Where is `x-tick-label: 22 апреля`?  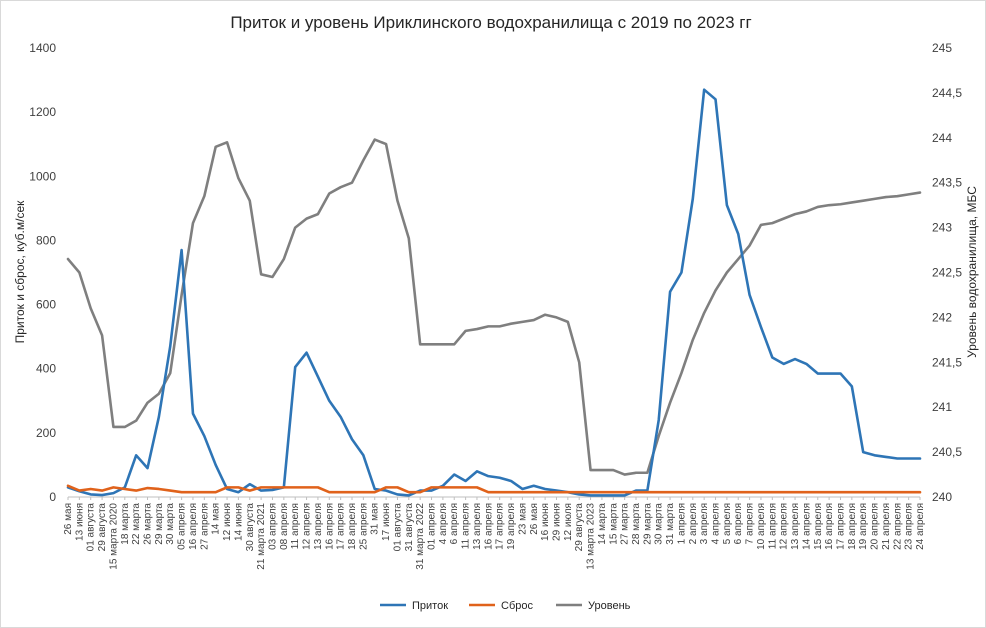 x-tick-label: 22 апреля is located at coordinates (897, 526).